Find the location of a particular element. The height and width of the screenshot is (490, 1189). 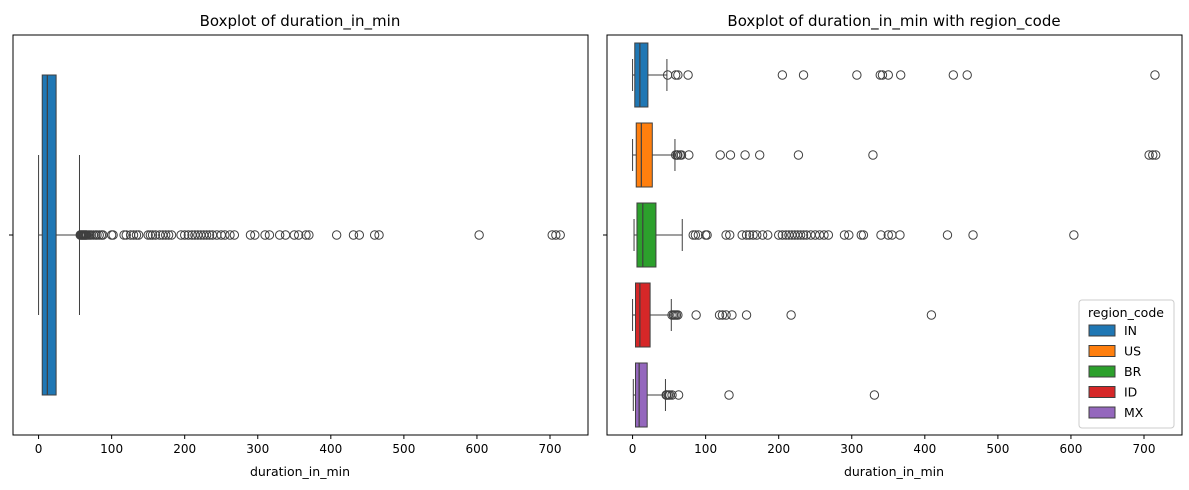

legend-label-br: BR is located at coordinates (1133, 371).